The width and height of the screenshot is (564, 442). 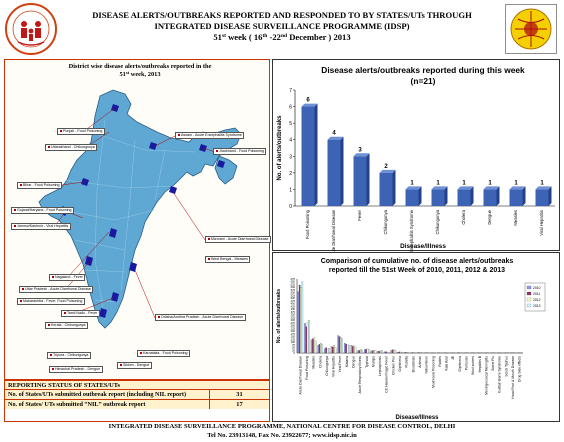 What do you see at coordinates (293, 317) in the screenshot?
I see `y-tick-label: 325` at bounding box center [293, 317].